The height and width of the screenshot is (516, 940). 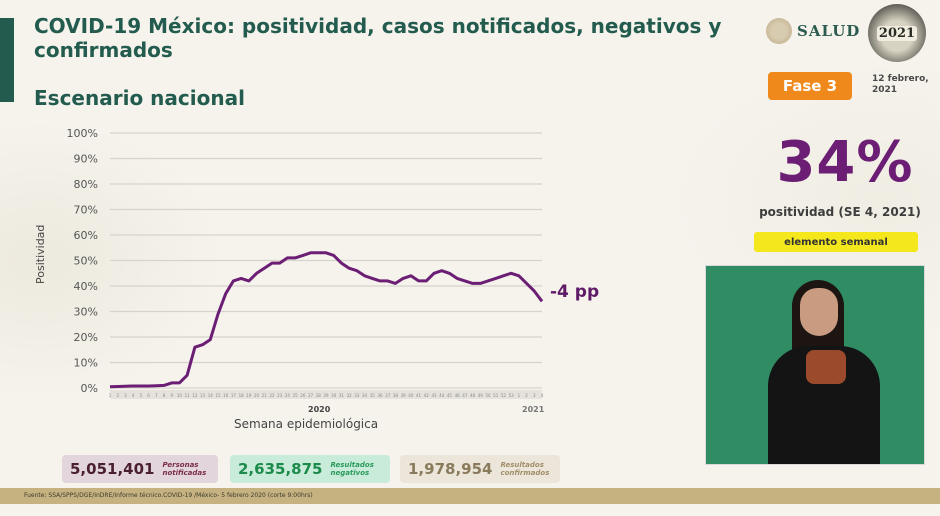 What do you see at coordinates (473, 395) in the screenshot?
I see `x-tick-label: 48` at bounding box center [473, 395].